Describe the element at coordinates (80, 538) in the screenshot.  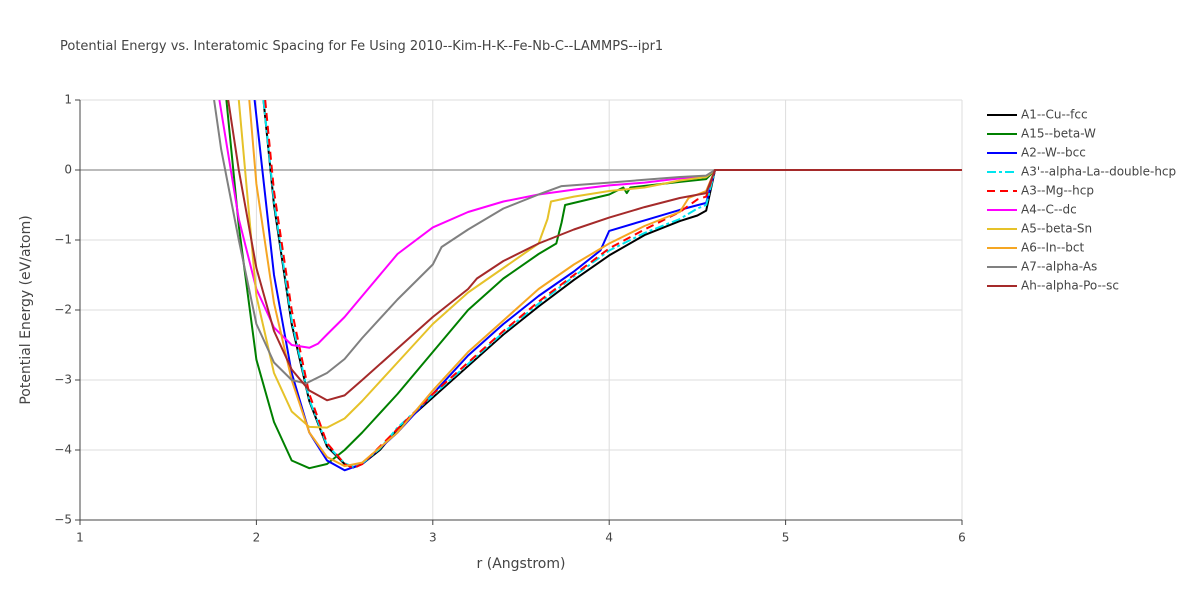
I see `x-tick-label: 1` at that location.